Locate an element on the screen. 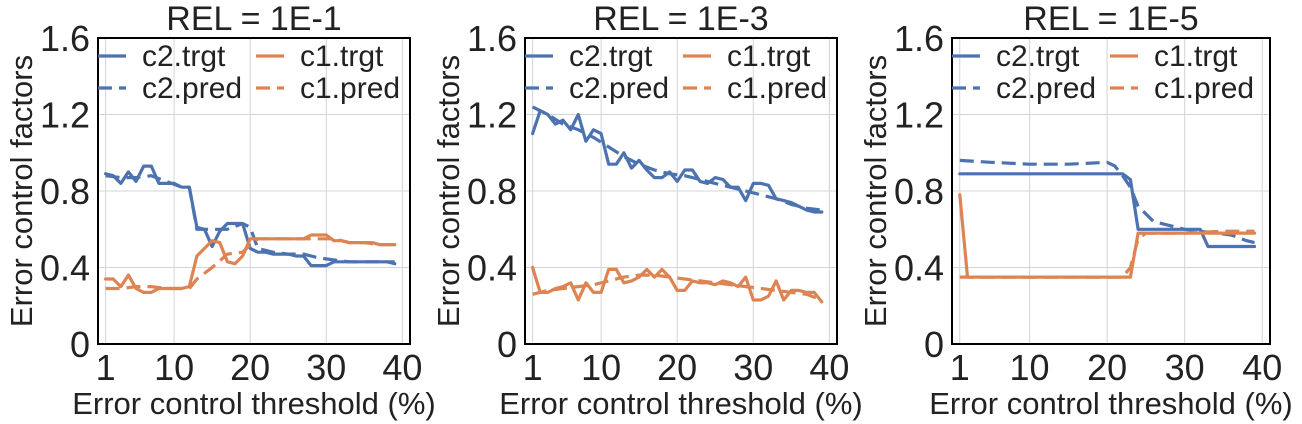  chart-title: REL = 1E-1 is located at coordinates (253, 19).